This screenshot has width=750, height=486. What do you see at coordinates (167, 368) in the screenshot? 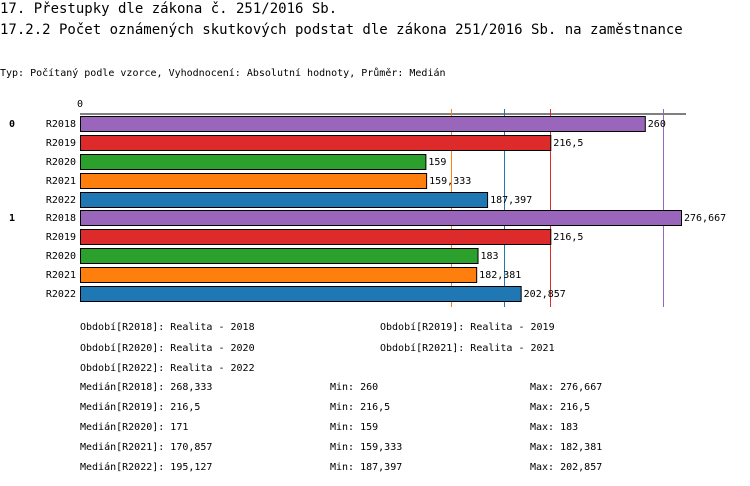
I see `legend-entry-r2022: Období[R2022]: Realita - 2022` at bounding box center [167, 368].